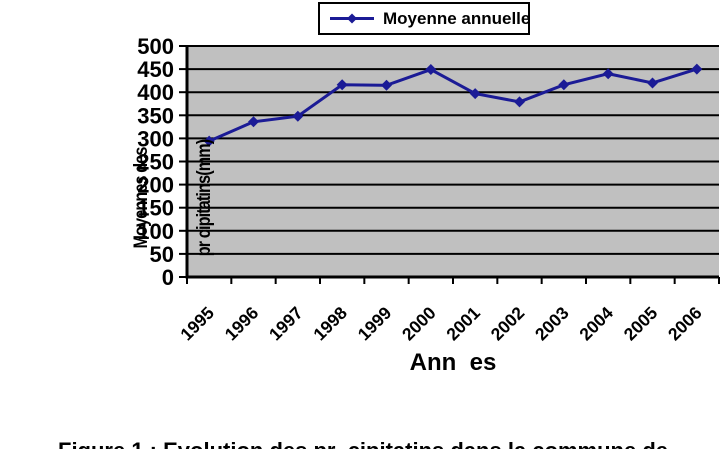  What do you see at coordinates (419, 324) in the screenshot?
I see `x-tick-label: 2000` at bounding box center [419, 324].